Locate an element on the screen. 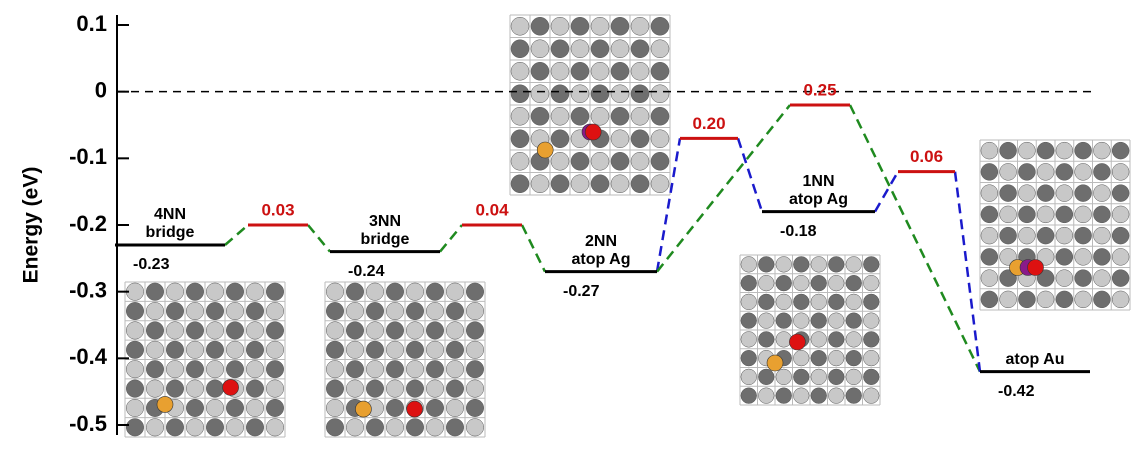 Image resolution: width=1132 pixels, height=450 pixels. level-name: bridge is located at coordinates (385, 239).